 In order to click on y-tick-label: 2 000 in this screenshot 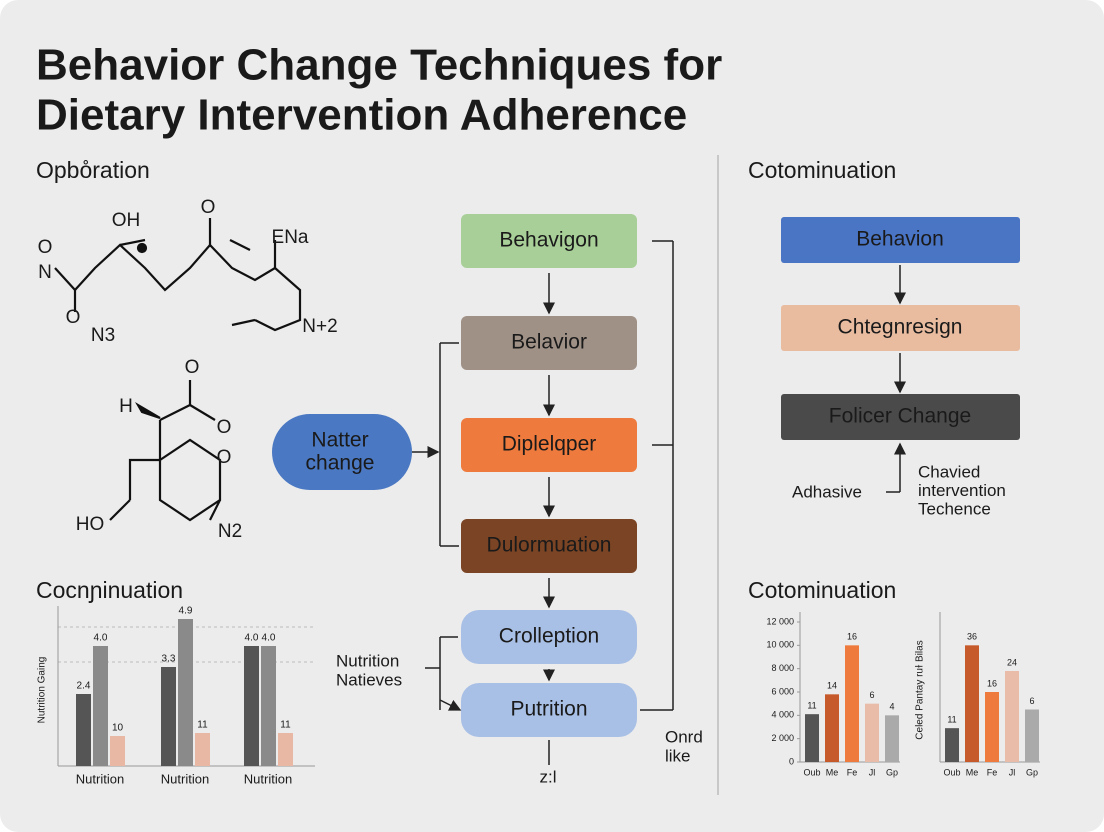, I will do `click(782, 738)`.